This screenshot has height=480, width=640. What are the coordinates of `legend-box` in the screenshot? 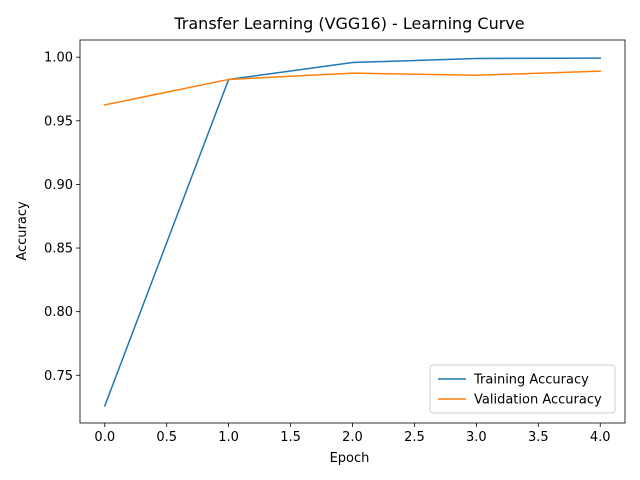 It's located at (522, 389).